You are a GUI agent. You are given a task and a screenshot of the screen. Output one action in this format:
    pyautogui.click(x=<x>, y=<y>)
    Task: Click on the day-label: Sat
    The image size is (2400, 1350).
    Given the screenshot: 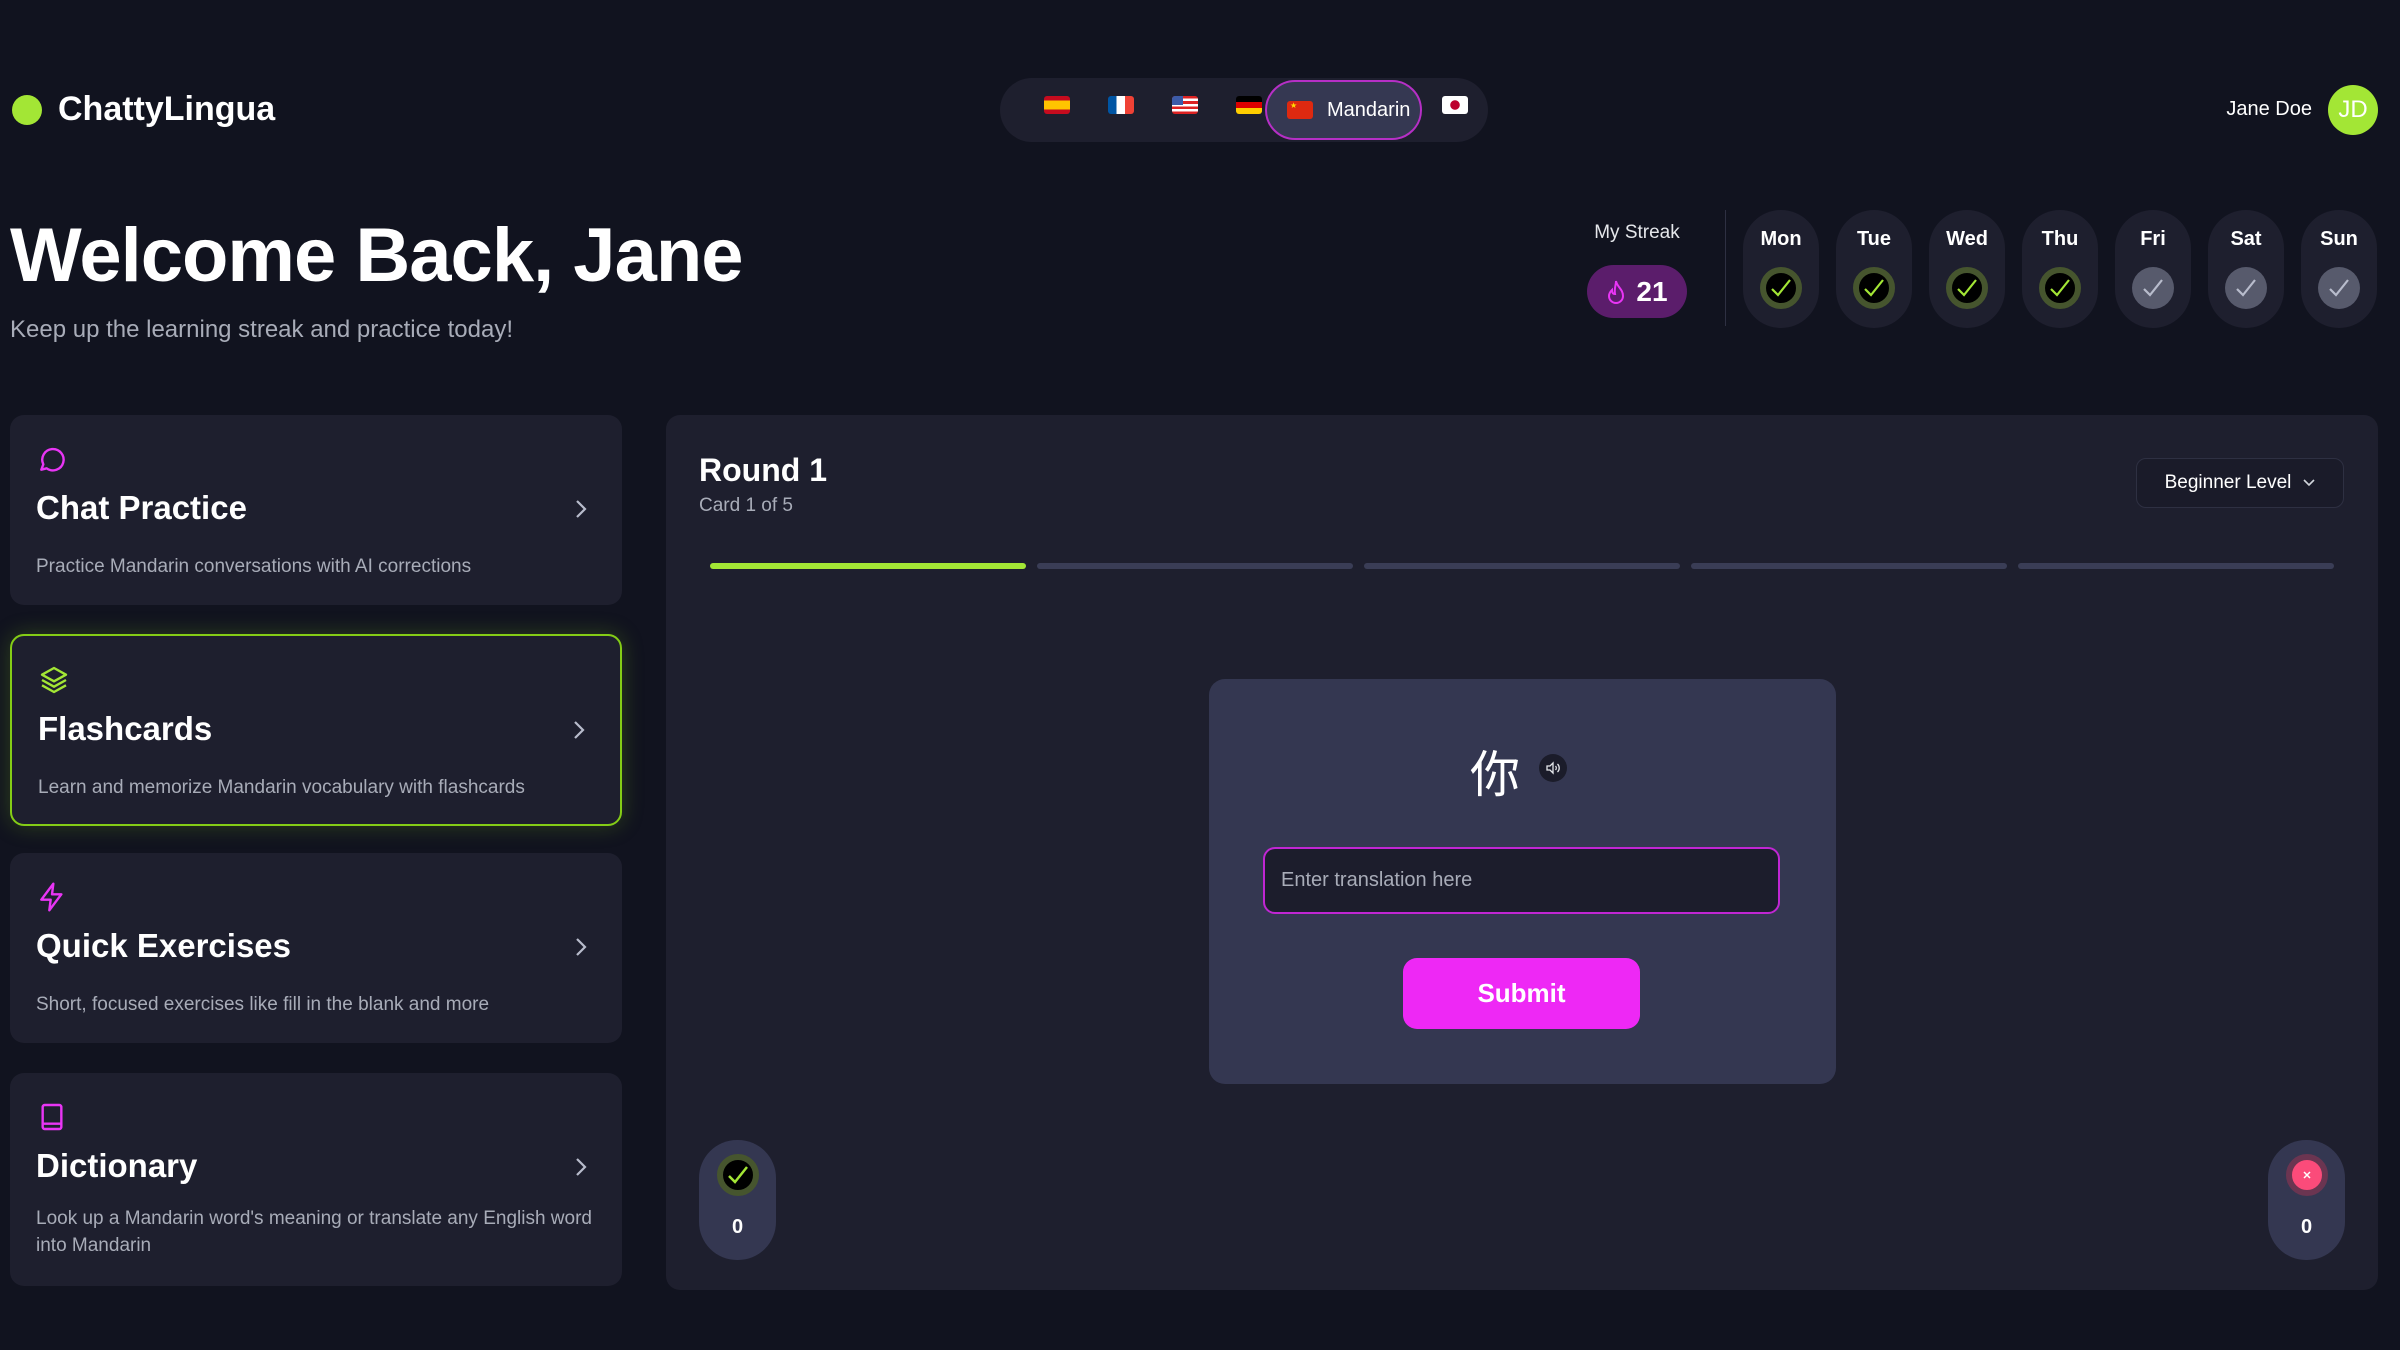 What is the action you would take?
    pyautogui.click(x=2246, y=239)
    